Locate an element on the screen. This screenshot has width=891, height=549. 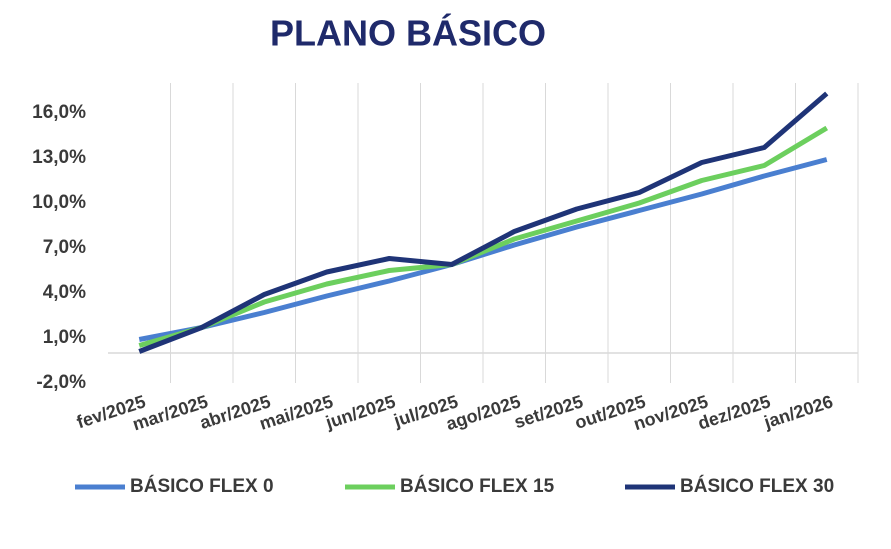
legend-label: BÁSICO FLEX 30 is located at coordinates (757, 486).